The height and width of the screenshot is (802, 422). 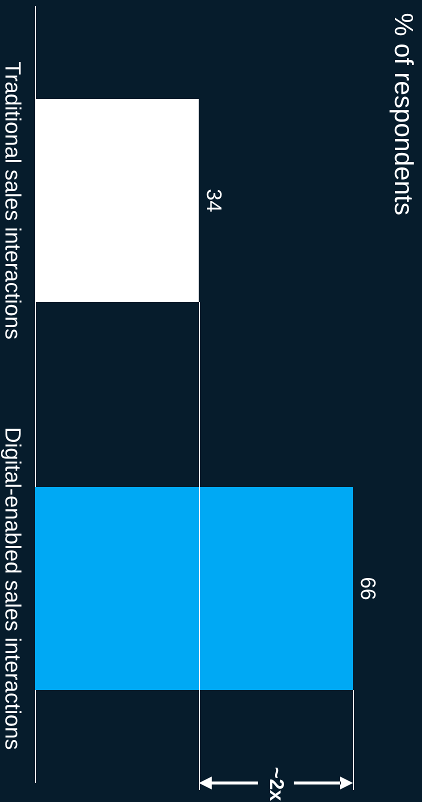 I want to click on data-label: 66, so click(x=368, y=588).